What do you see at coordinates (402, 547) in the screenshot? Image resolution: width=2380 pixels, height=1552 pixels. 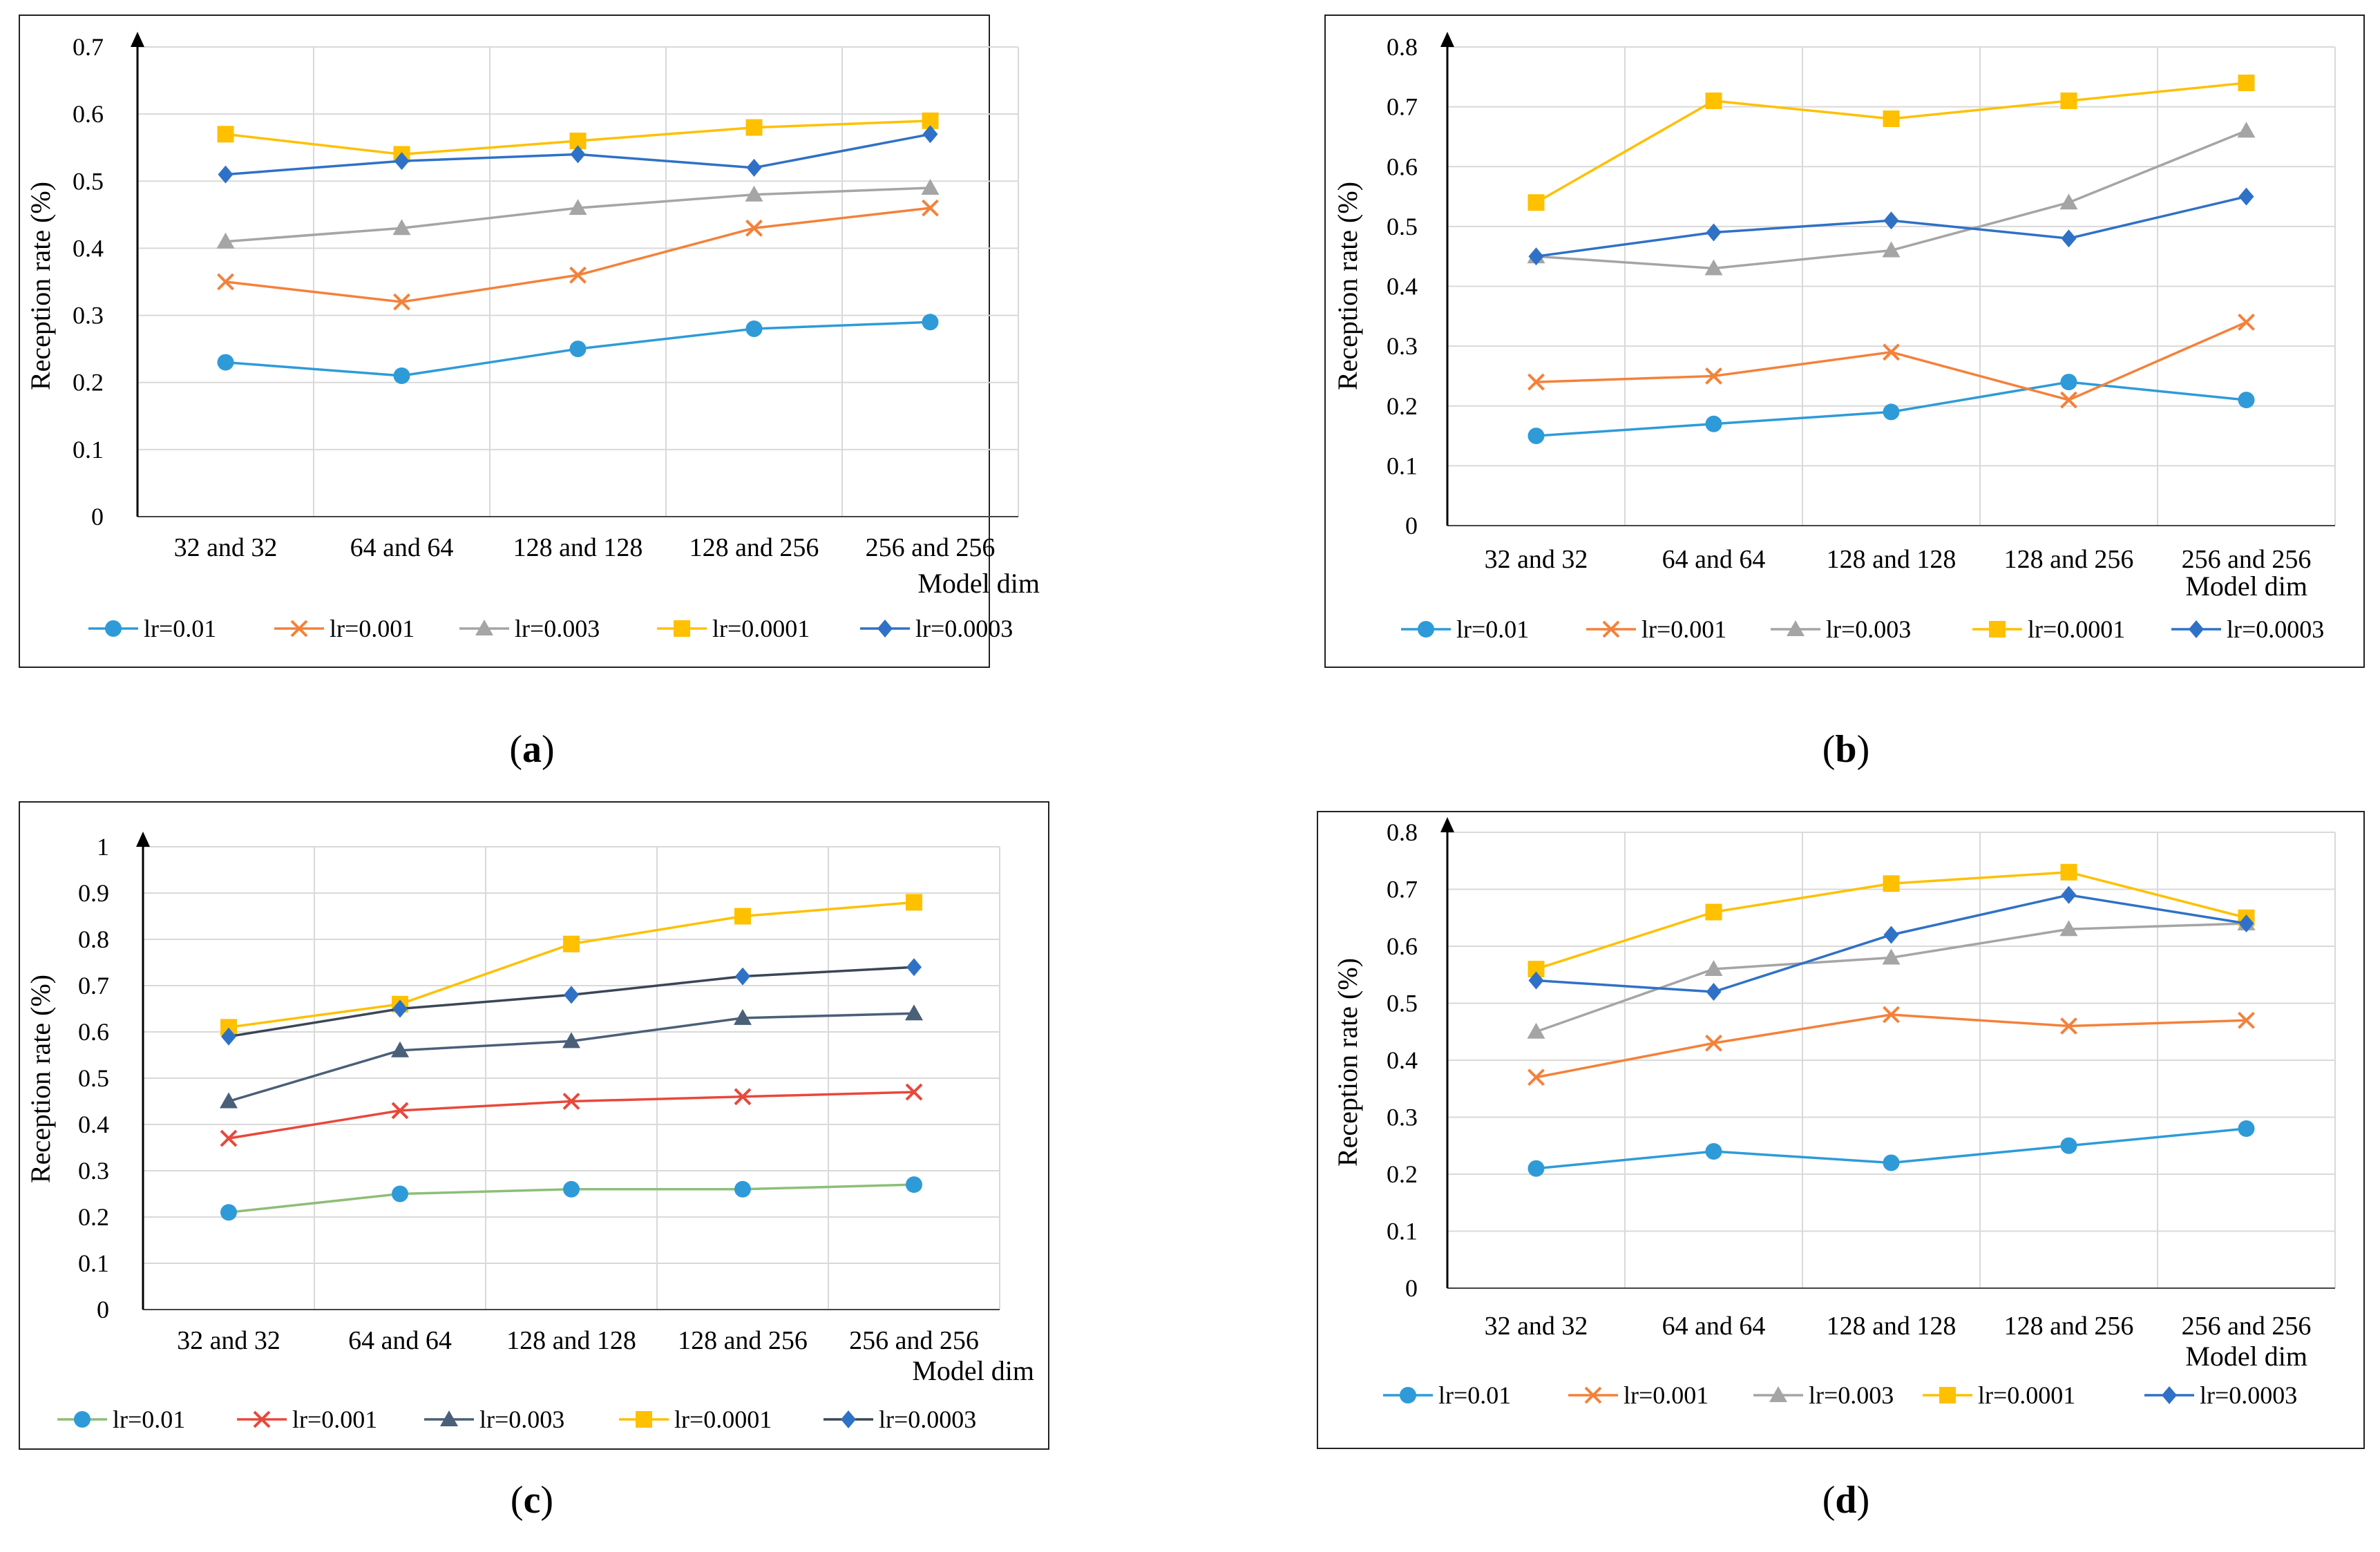 I see `x-tick-label: 64 and 64` at bounding box center [402, 547].